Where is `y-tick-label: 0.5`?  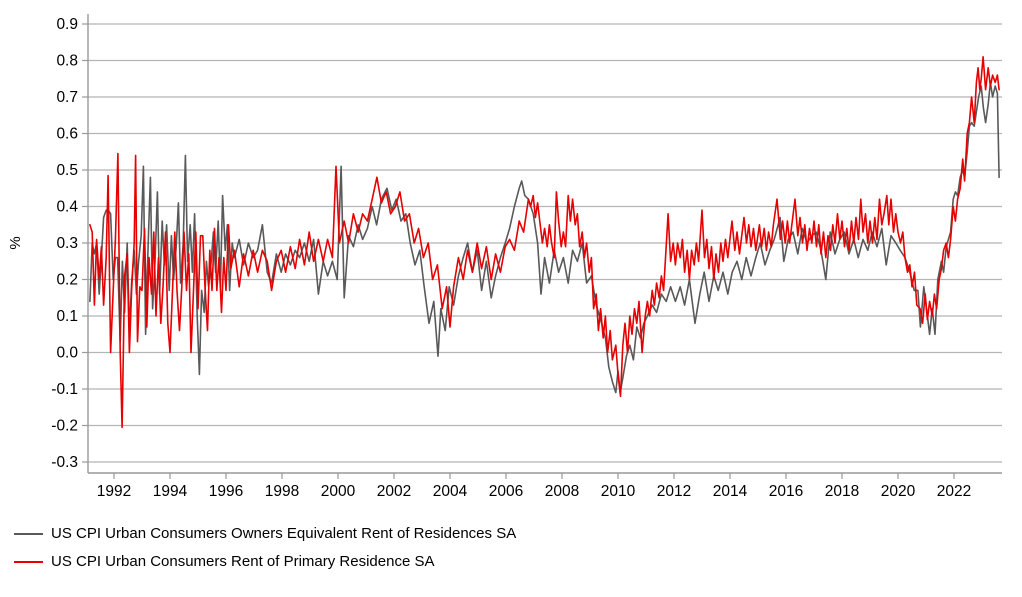
y-tick-label: 0.5 is located at coordinates (67, 170).